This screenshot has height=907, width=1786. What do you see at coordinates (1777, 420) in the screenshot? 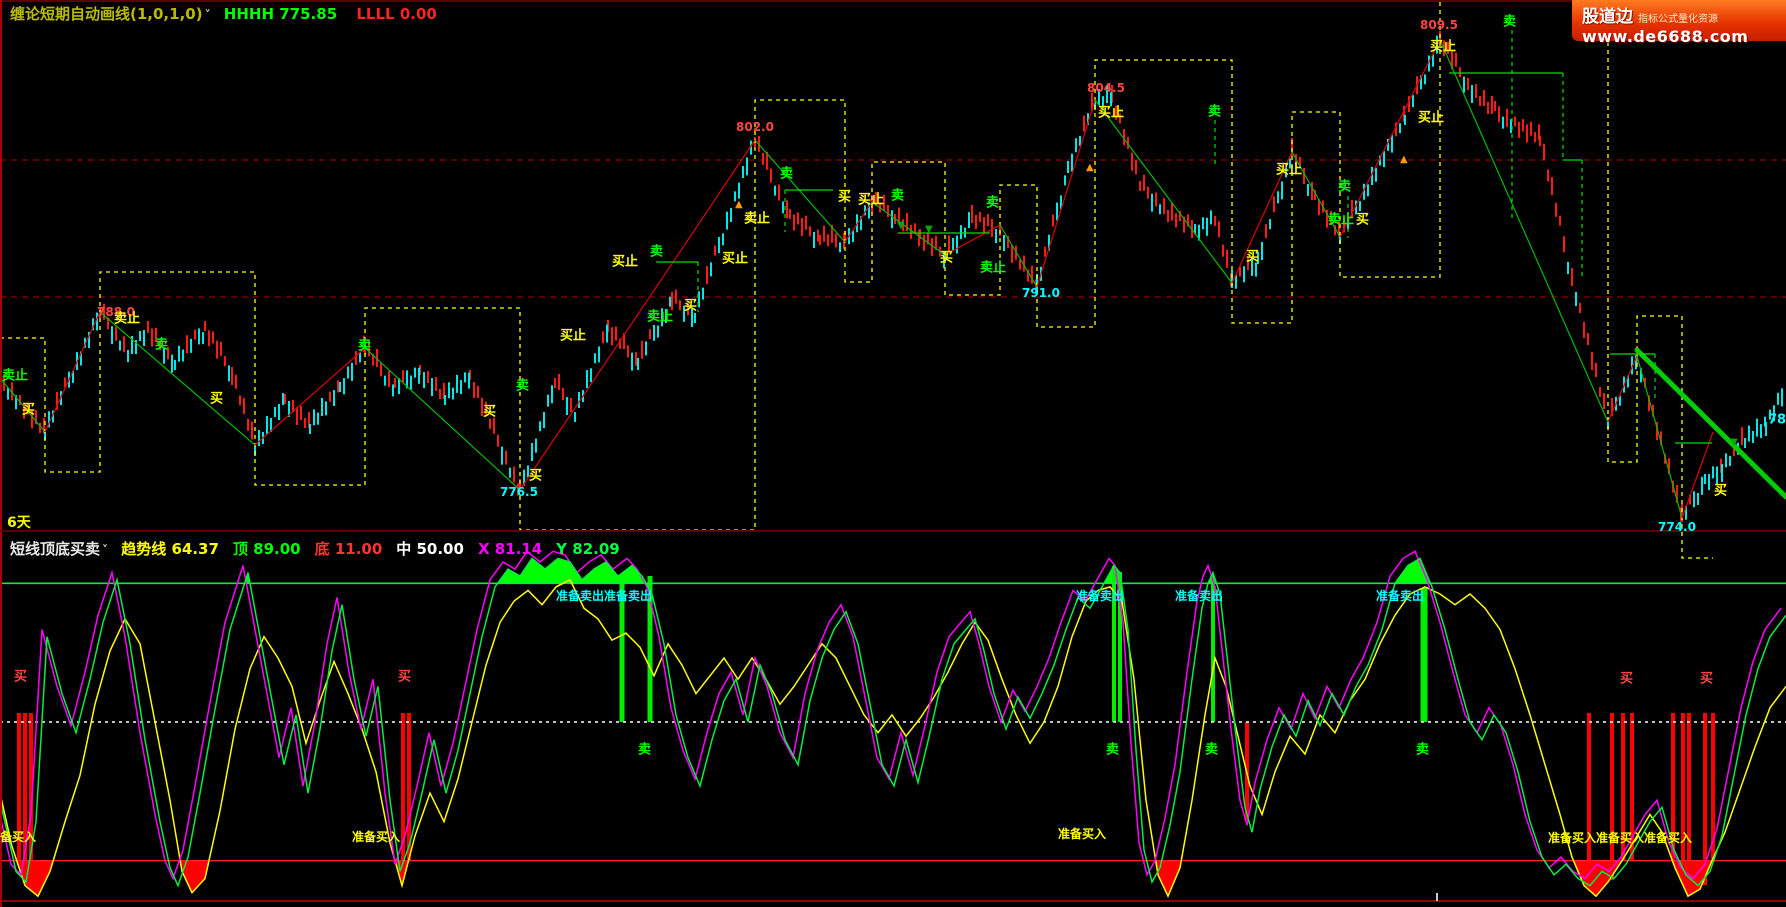
I see `price-label: 78` at bounding box center [1777, 420].